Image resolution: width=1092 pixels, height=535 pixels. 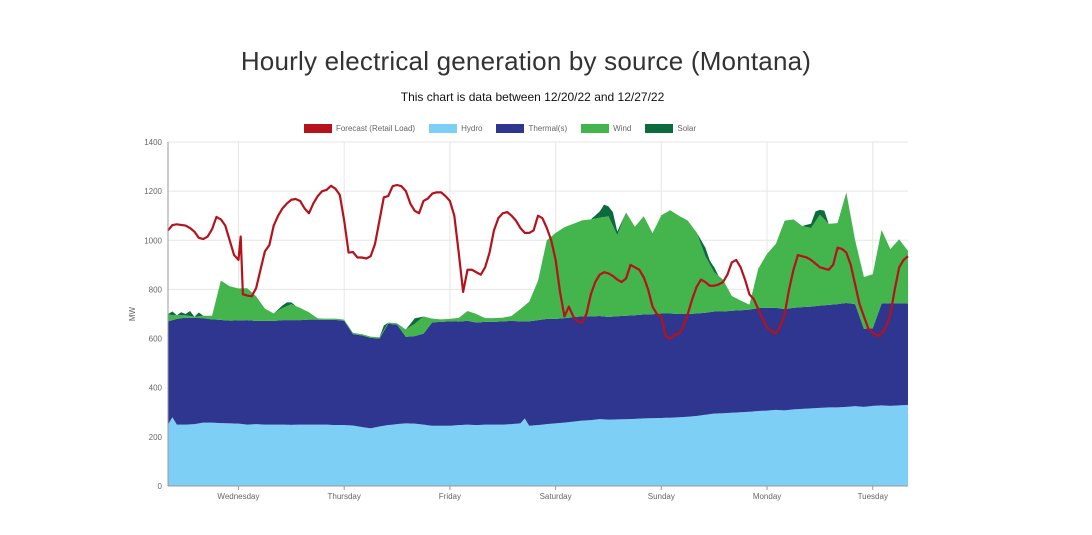 I want to click on y-tick-label: 1000, so click(x=153, y=240).